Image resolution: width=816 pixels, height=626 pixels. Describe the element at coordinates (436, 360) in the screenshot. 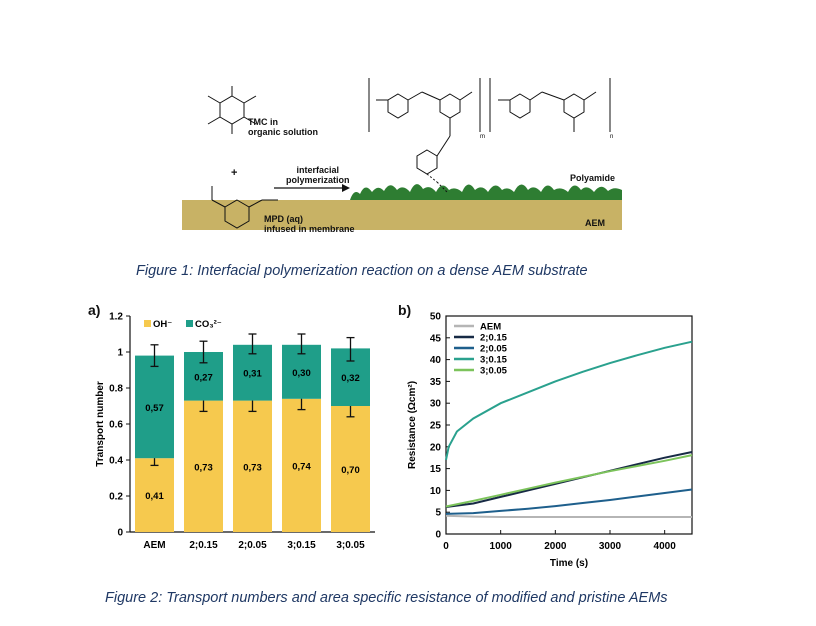

I see `b-ytick-label: 40` at that location.